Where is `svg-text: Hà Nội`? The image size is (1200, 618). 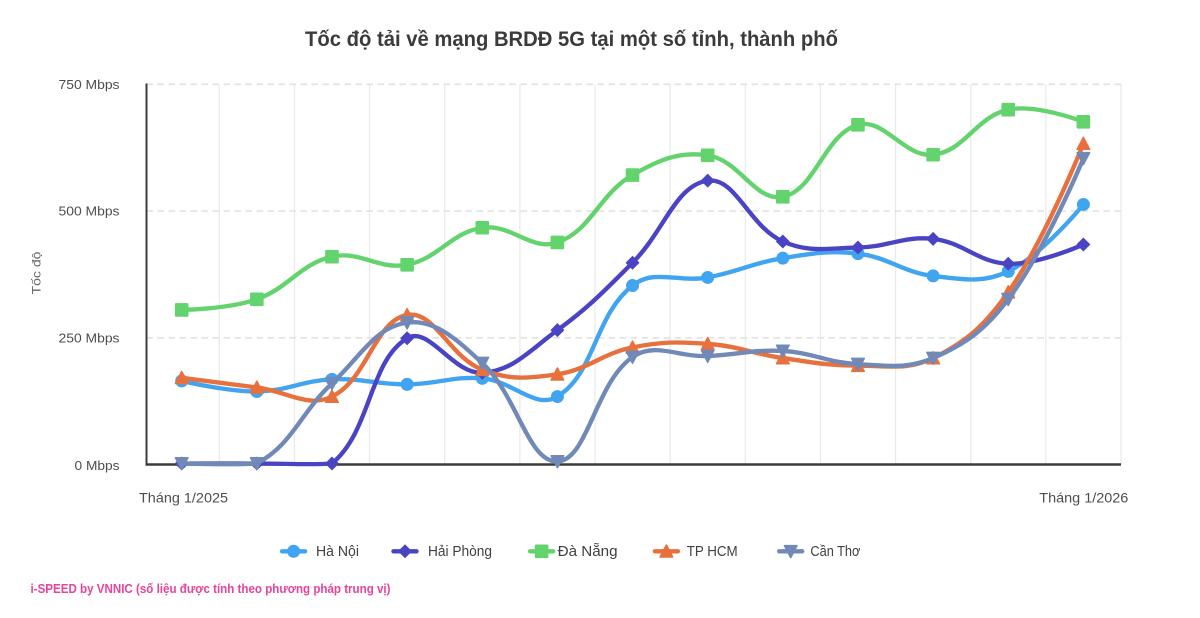 svg-text: Hà Nội is located at coordinates (337, 552).